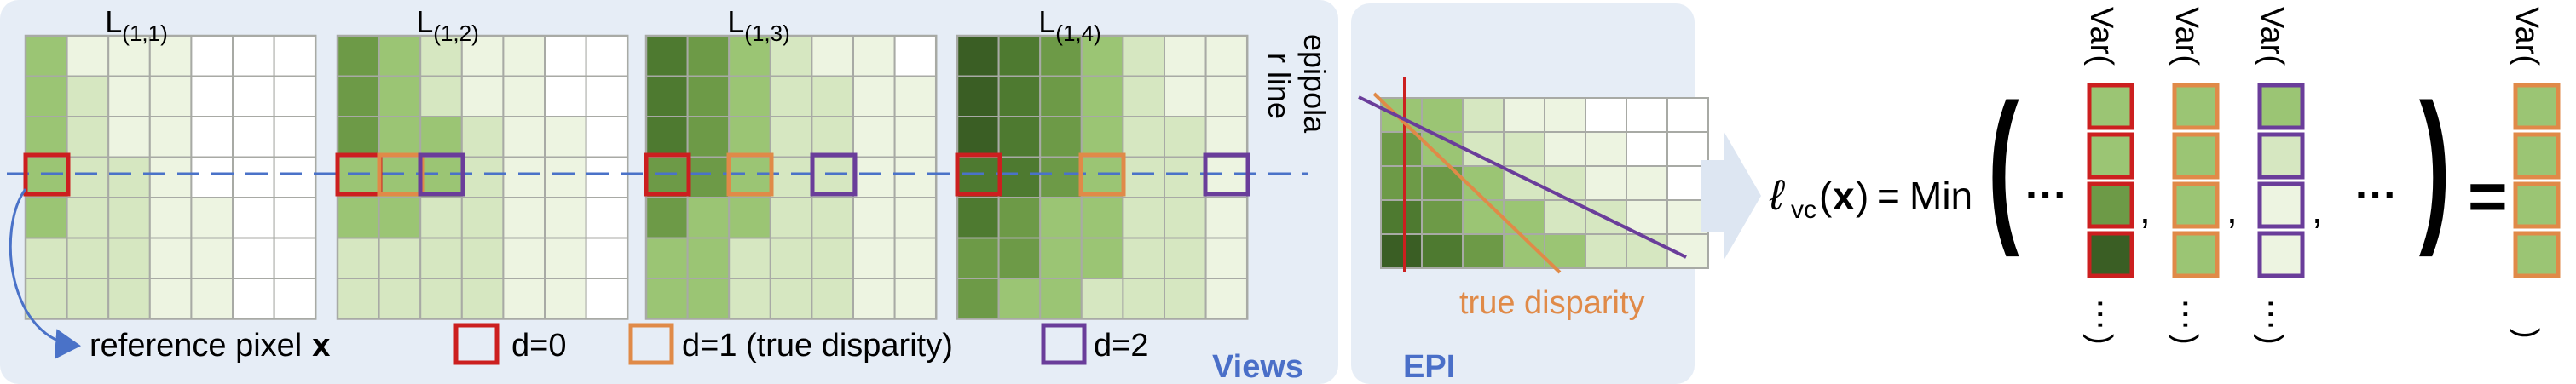  I want to click on view-label-3: L(1,3), so click(758, 25).